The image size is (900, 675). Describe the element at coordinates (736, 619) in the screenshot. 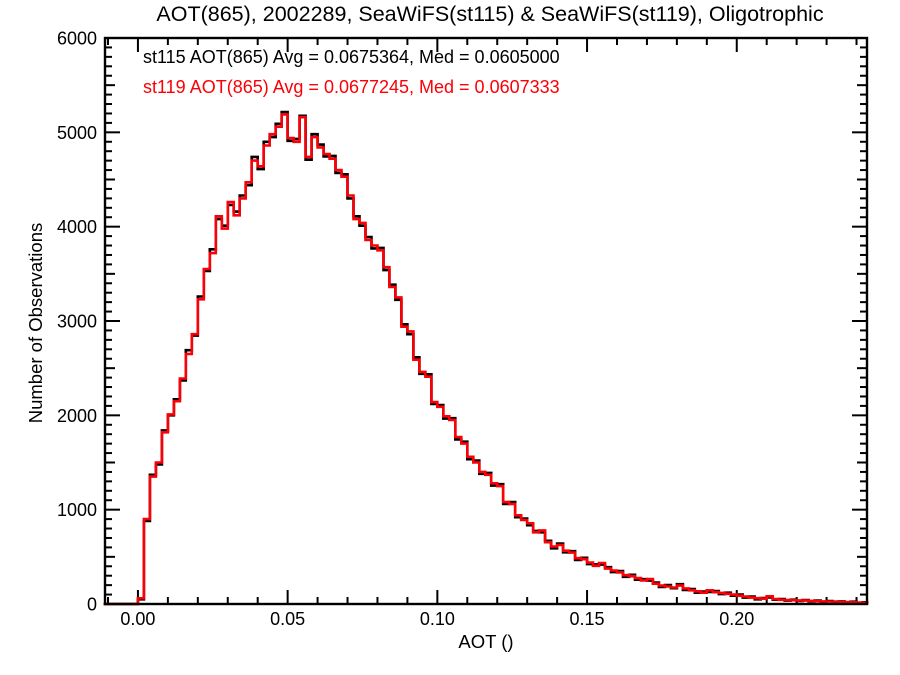

I see `x-tick-label: 0.20` at that location.